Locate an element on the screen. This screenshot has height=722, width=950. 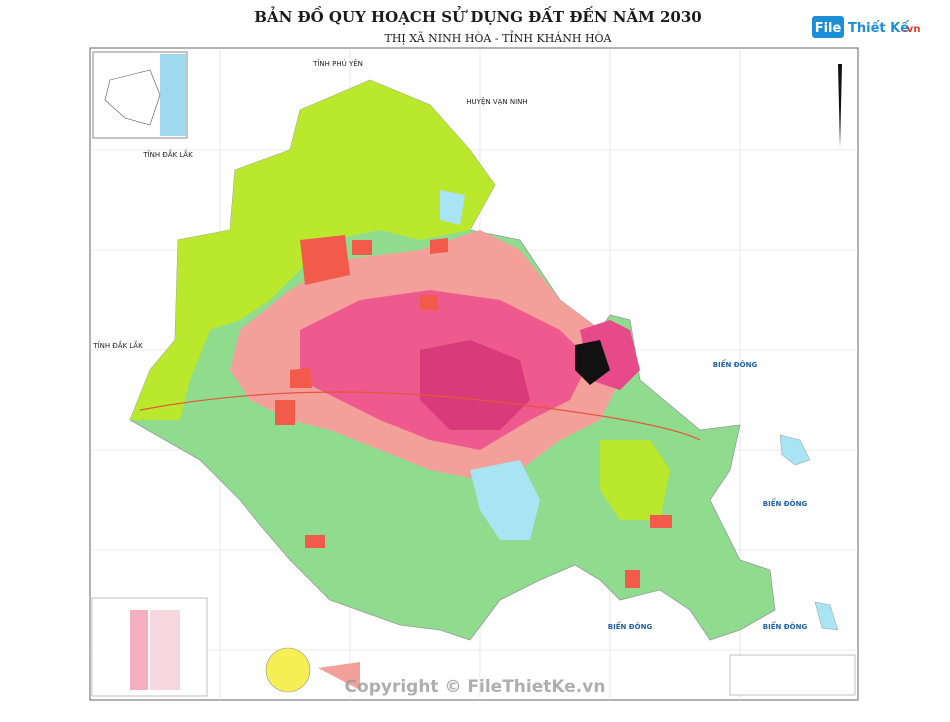
region-label: HUYỆN VẠN NINH is located at coordinates (496, 101).